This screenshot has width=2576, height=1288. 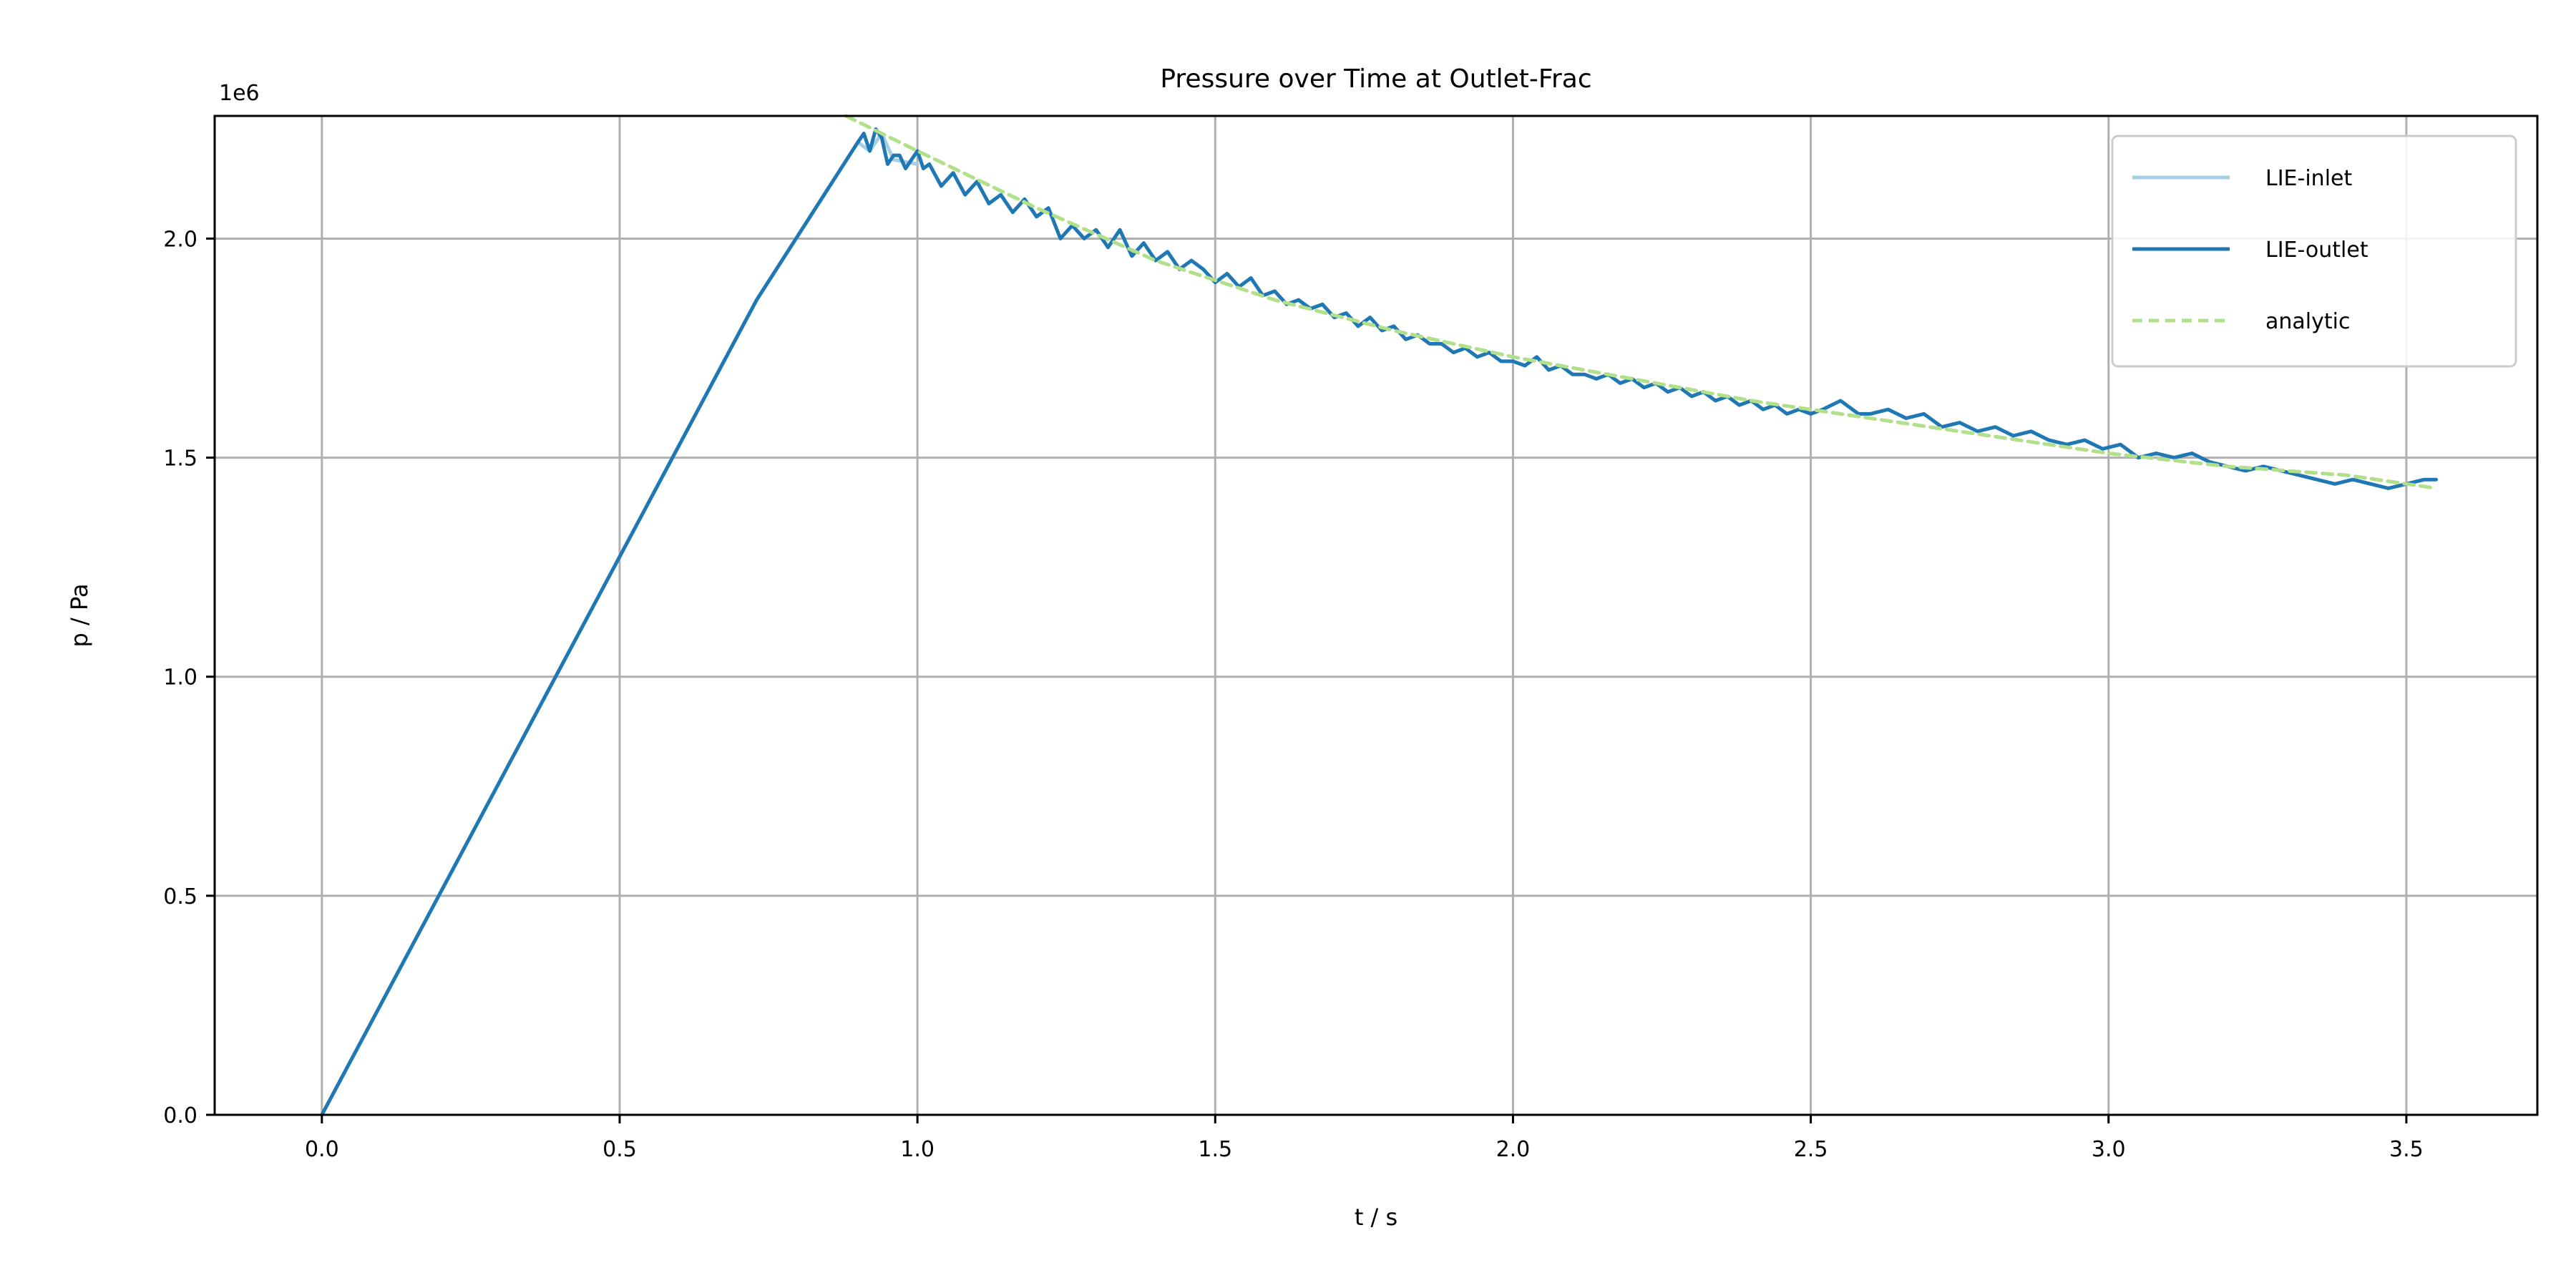 I want to click on y-axis-ticks: 0.0 0.5 1.0 1.5 2.0, so click(x=189, y=677).